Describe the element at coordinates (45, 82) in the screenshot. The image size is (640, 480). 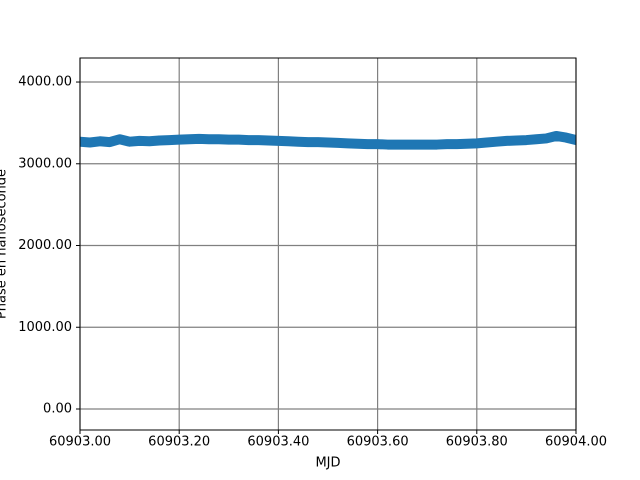
I see `y-tick-label: 4000.00` at that location.